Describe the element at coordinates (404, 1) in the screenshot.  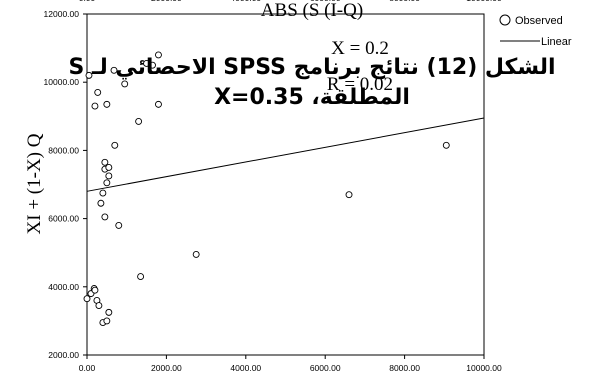
I see `top-tick-label: 8000.00` at that location.